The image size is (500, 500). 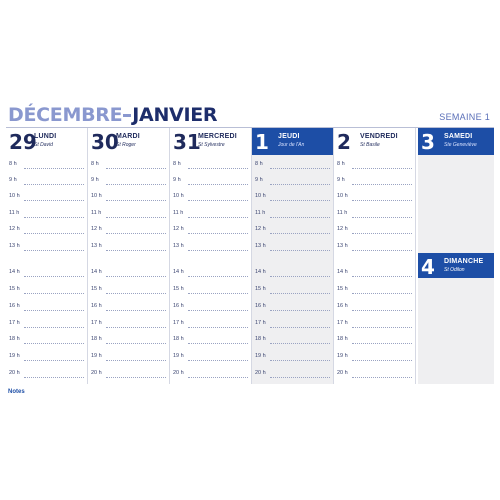 I want to click on day-number: 1, so click(x=262, y=142).